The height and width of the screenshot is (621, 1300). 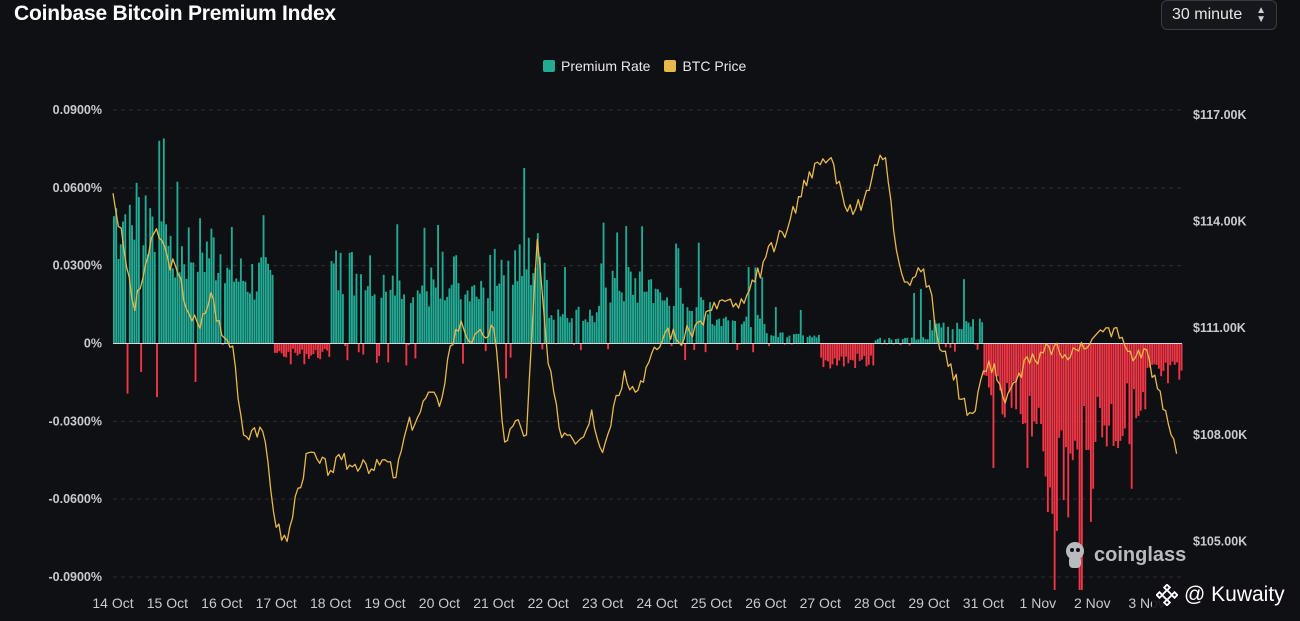 I want to click on x-tick-label: 29 Oct, so click(x=928, y=603).